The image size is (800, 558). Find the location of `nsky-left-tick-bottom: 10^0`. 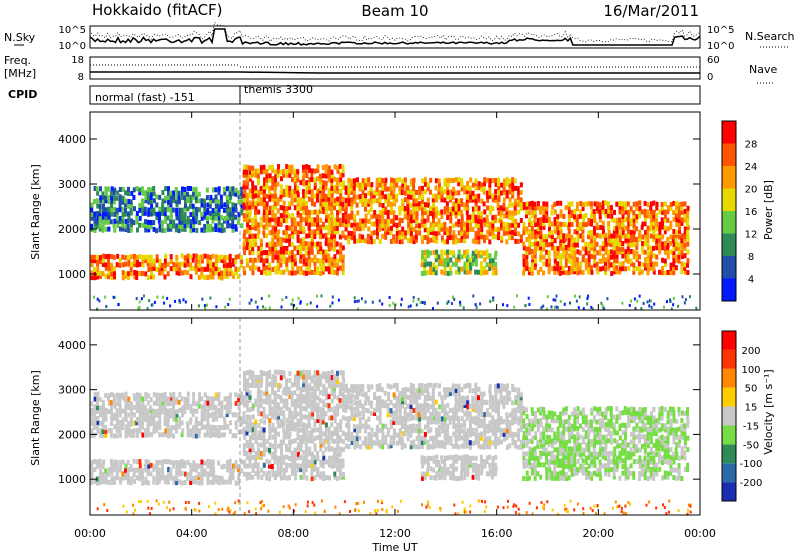

nsky-left-tick-bottom: 10^0 is located at coordinates (72, 46).